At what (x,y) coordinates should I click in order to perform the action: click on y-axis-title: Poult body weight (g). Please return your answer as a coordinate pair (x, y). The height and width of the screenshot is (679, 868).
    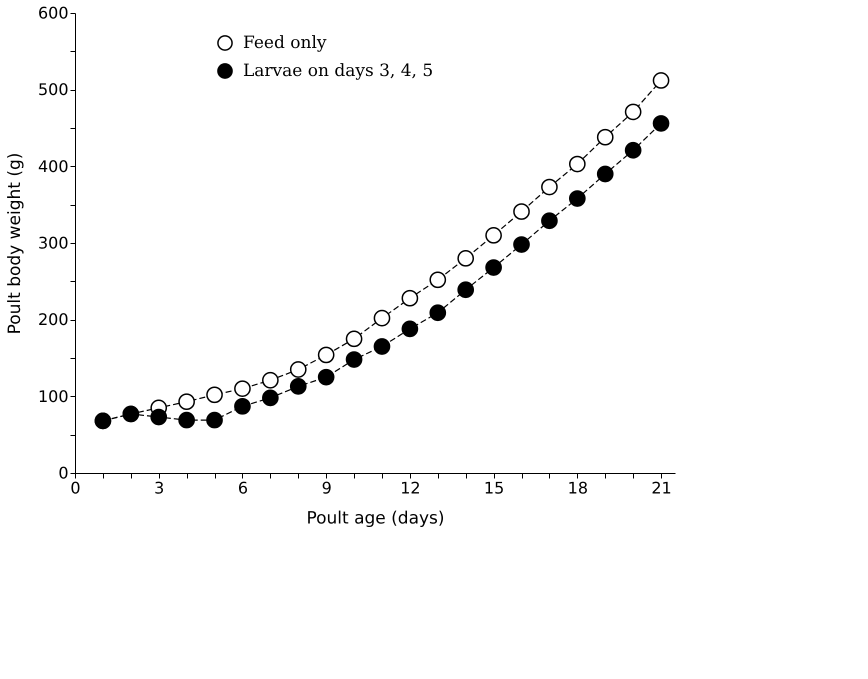
    Looking at the image, I should click on (14, 243).